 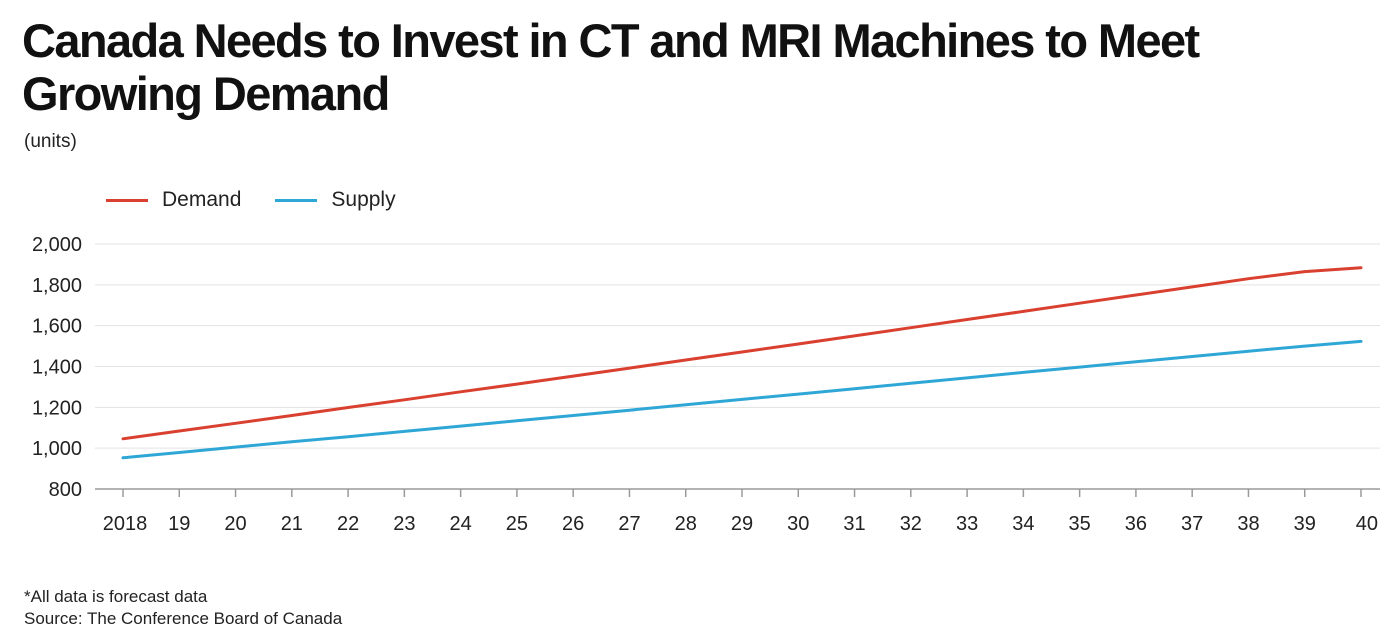 I want to click on x-tick-label: 36, so click(x=1136, y=524).